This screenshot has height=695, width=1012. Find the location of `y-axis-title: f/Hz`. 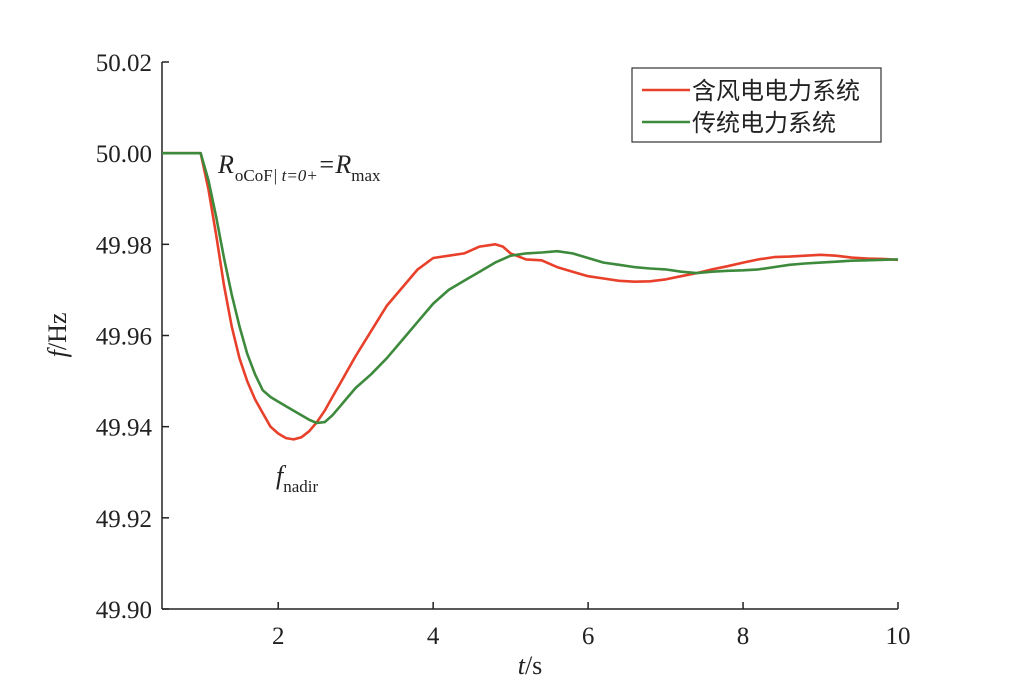

y-axis-title: f/Hz is located at coordinates (57, 335).